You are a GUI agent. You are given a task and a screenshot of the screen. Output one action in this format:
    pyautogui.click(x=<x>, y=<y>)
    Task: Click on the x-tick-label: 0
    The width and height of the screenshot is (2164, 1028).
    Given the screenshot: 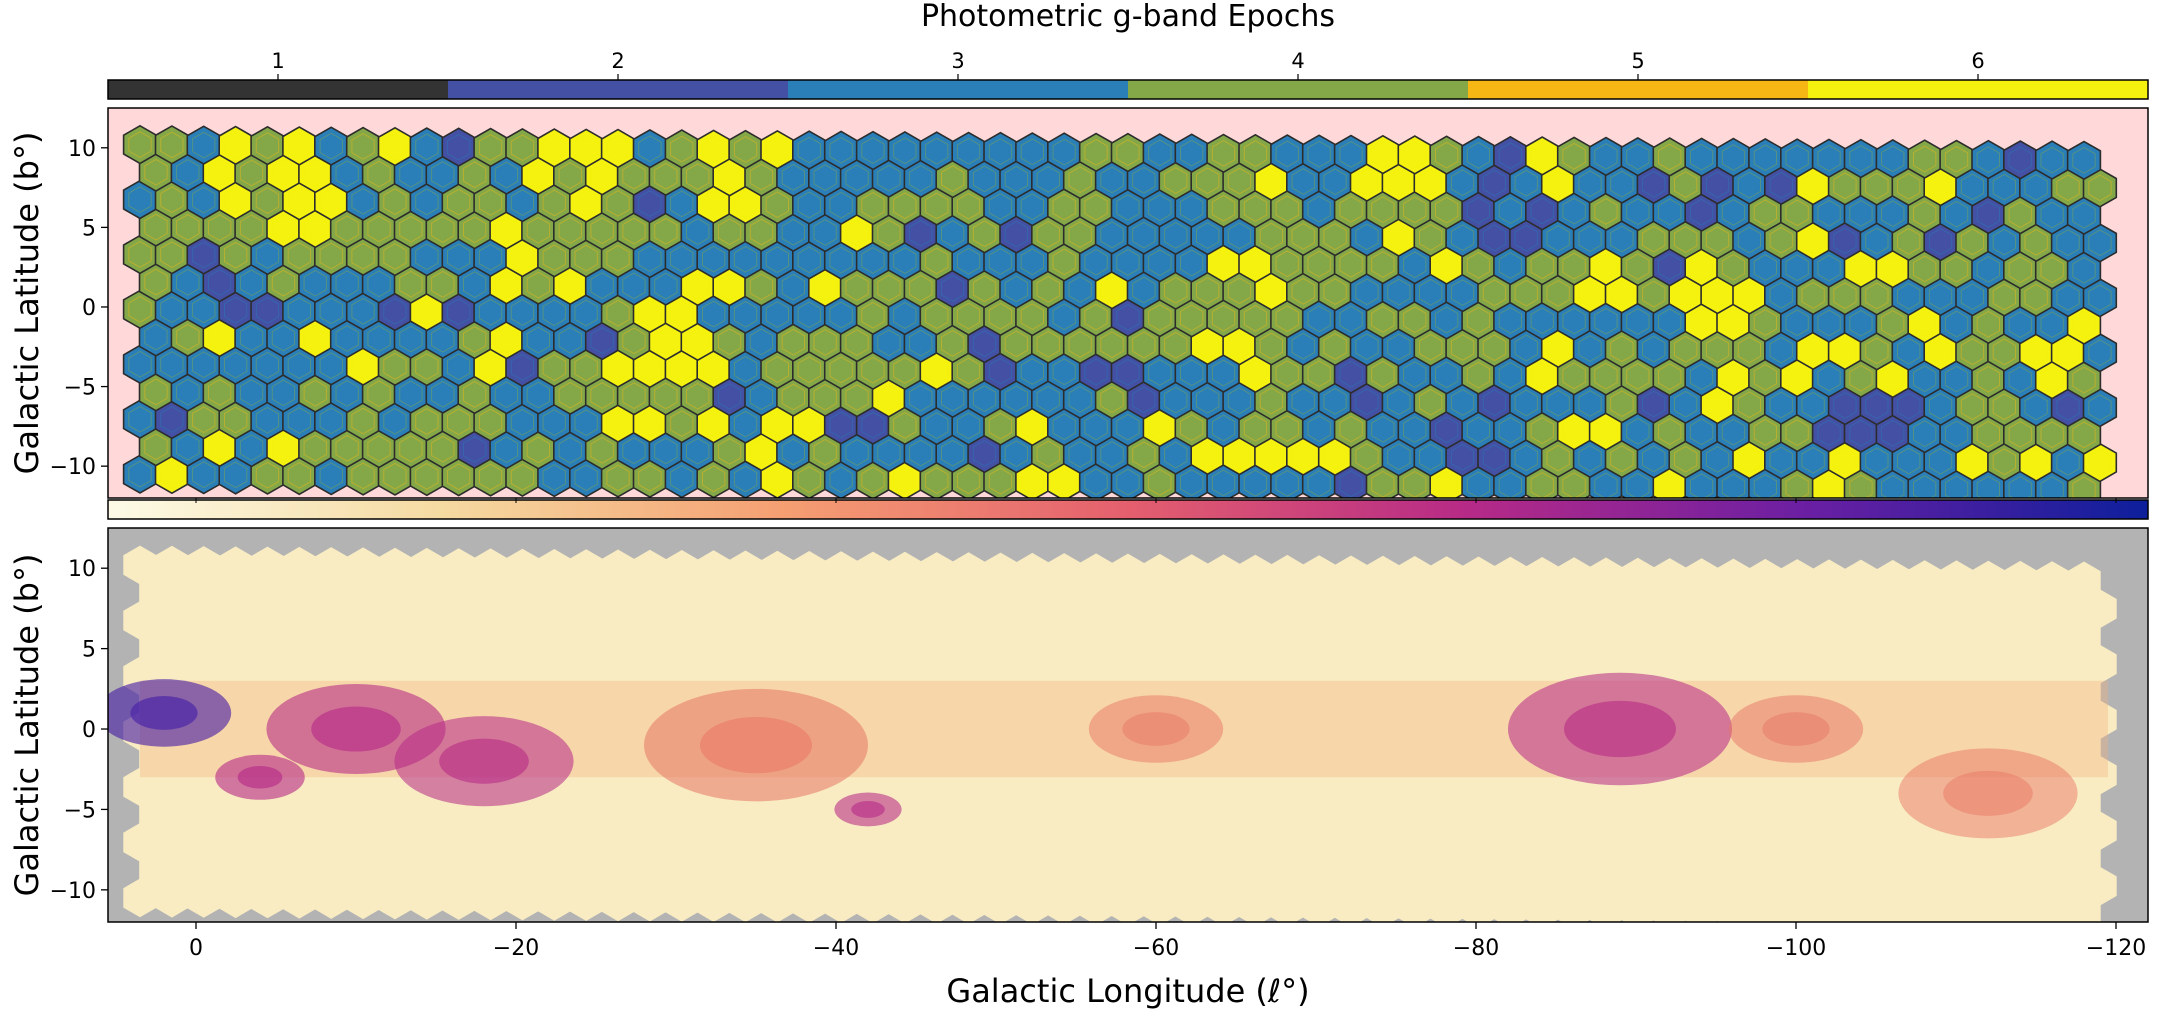 What is the action you would take?
    pyautogui.click(x=196, y=948)
    